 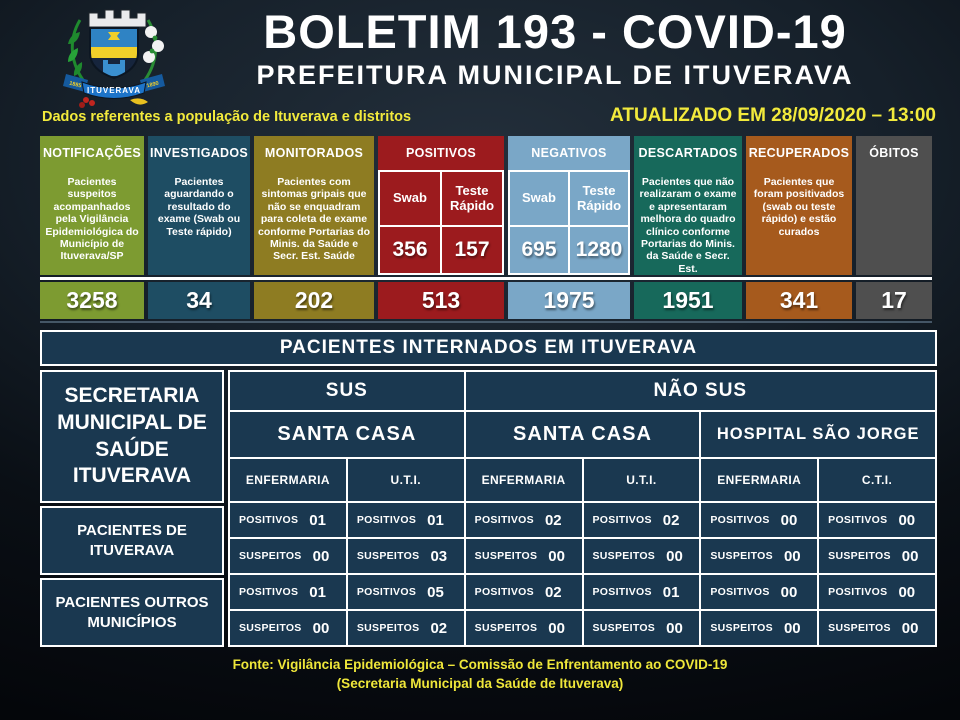 I want to click on column-header: ÓBITOS, so click(x=894, y=153).